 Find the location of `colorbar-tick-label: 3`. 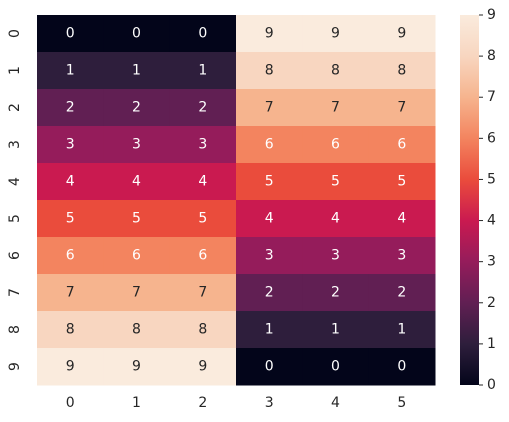

colorbar-tick-label: 3 is located at coordinates (491, 262).